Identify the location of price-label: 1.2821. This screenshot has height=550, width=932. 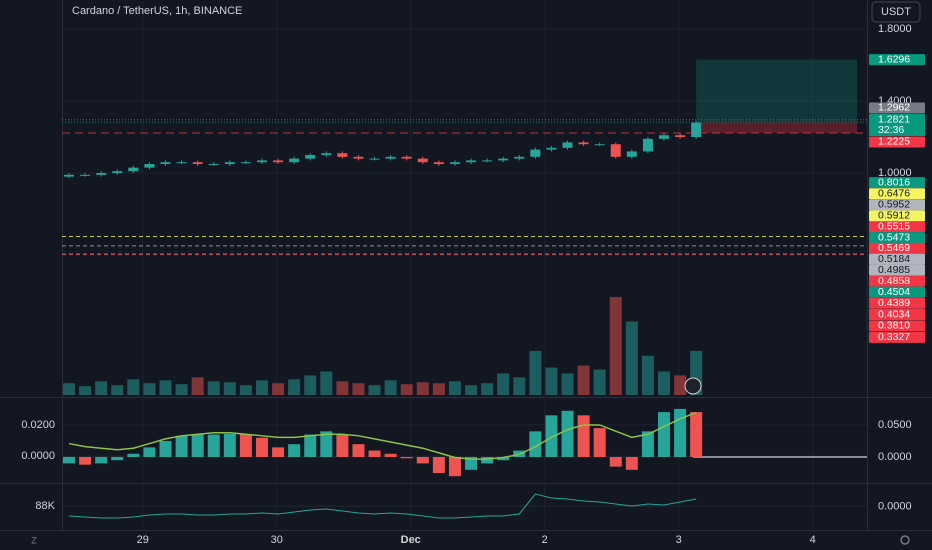
(894, 120).